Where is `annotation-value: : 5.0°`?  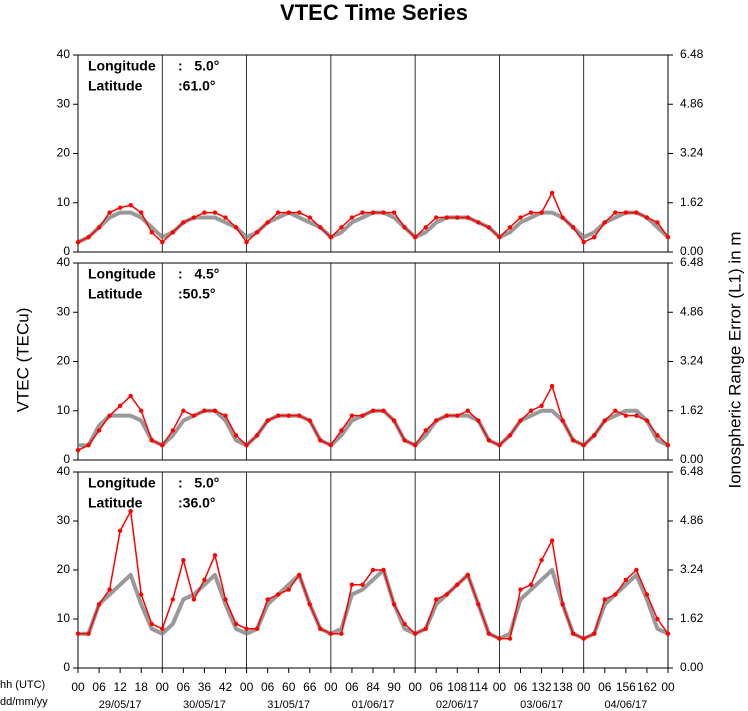 annotation-value: : 5.0° is located at coordinates (198, 66).